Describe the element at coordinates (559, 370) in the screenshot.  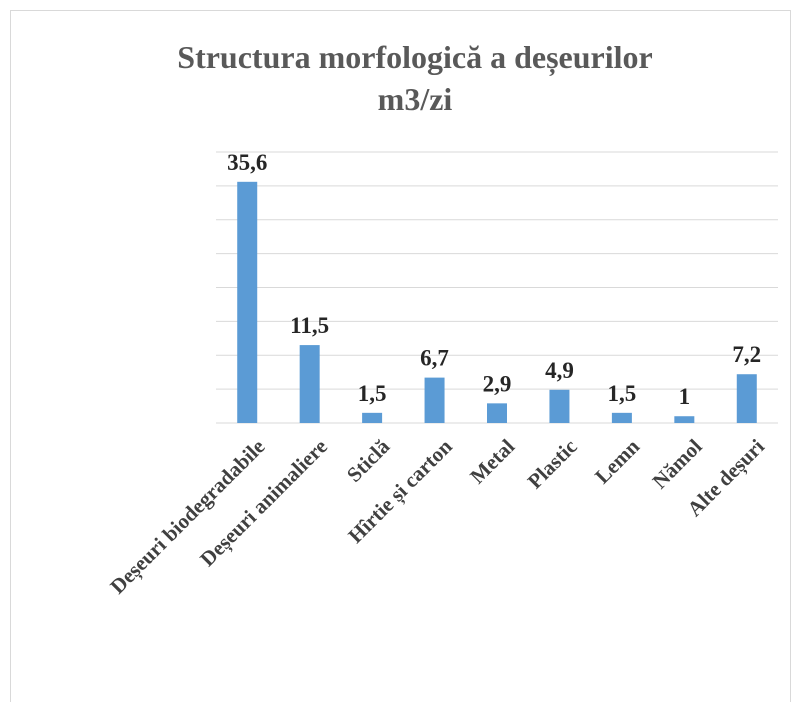
I see `data-label: 4,9` at that location.